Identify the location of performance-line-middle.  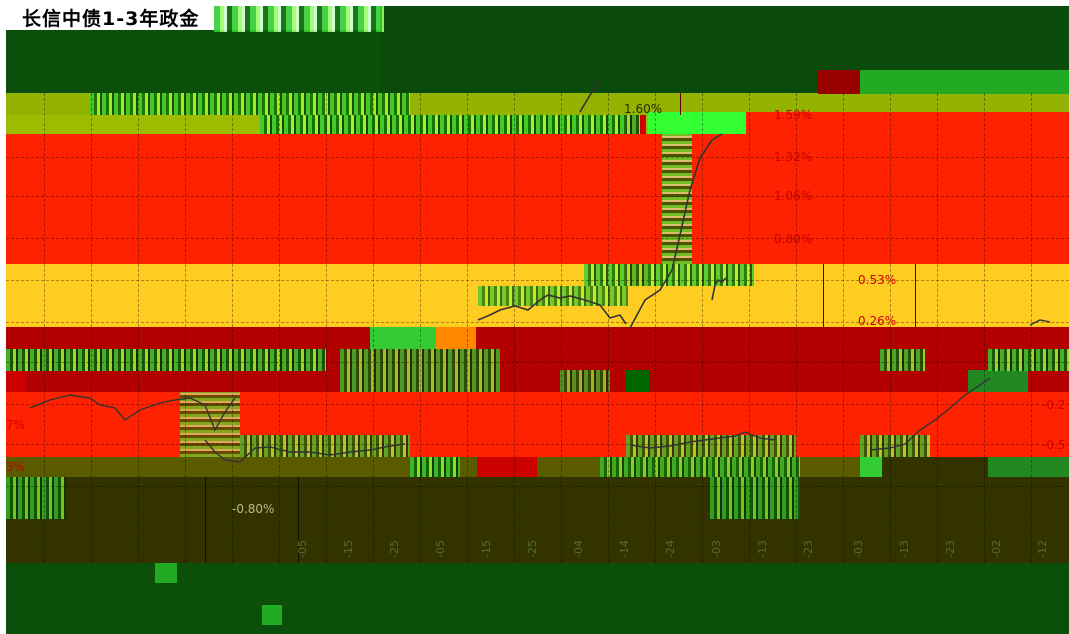
(676, 231).